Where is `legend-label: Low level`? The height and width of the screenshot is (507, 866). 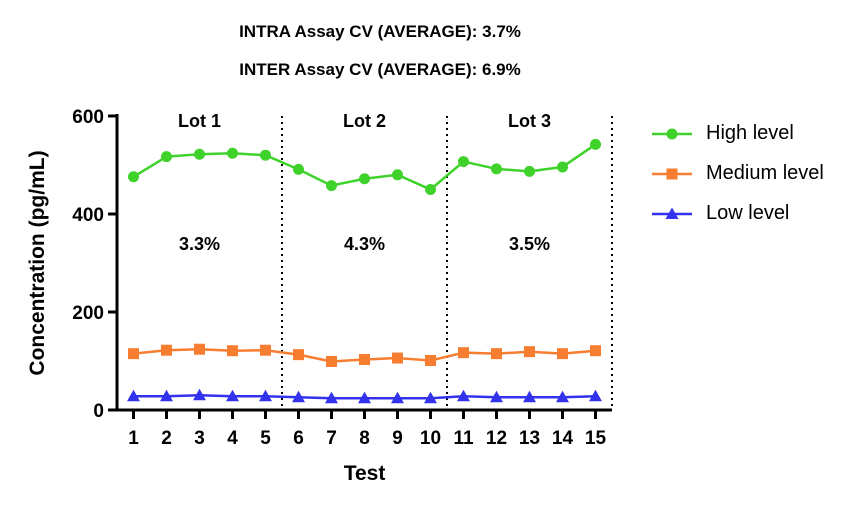 legend-label: Low level is located at coordinates (748, 213).